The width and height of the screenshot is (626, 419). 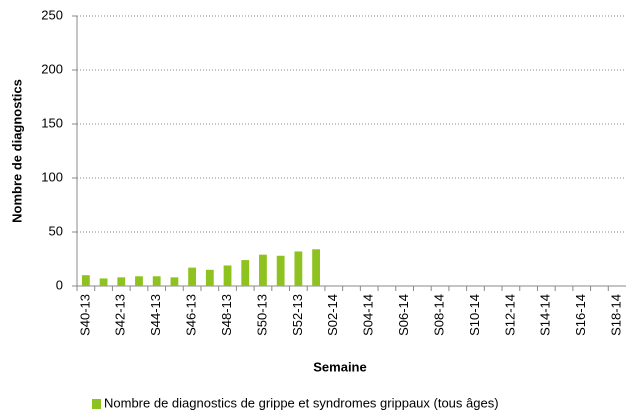 I want to click on x-tick-label: S18-14, so click(x=616, y=315).